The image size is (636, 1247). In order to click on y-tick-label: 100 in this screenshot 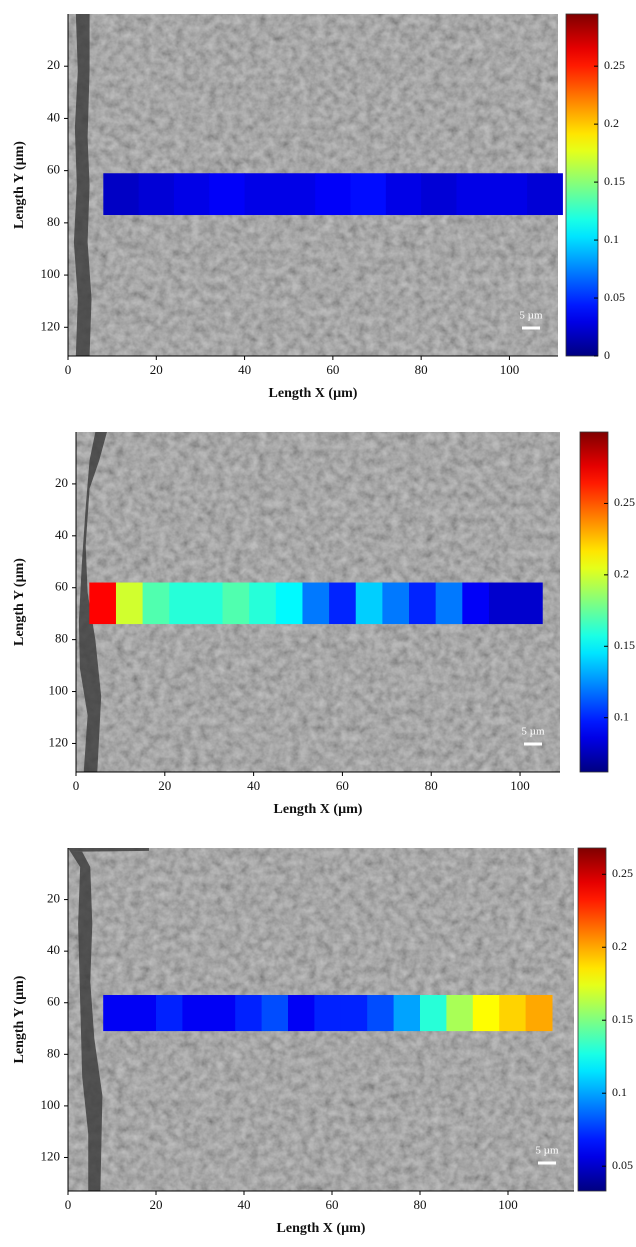, I will do `click(59, 690)`.